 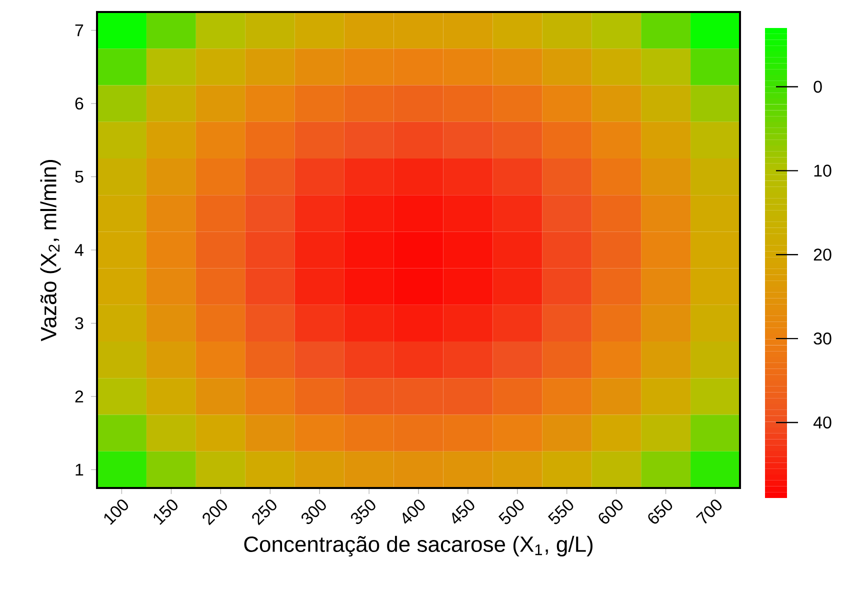 What do you see at coordinates (660, 512) in the screenshot?
I see `x-tick-label: 650` at bounding box center [660, 512].